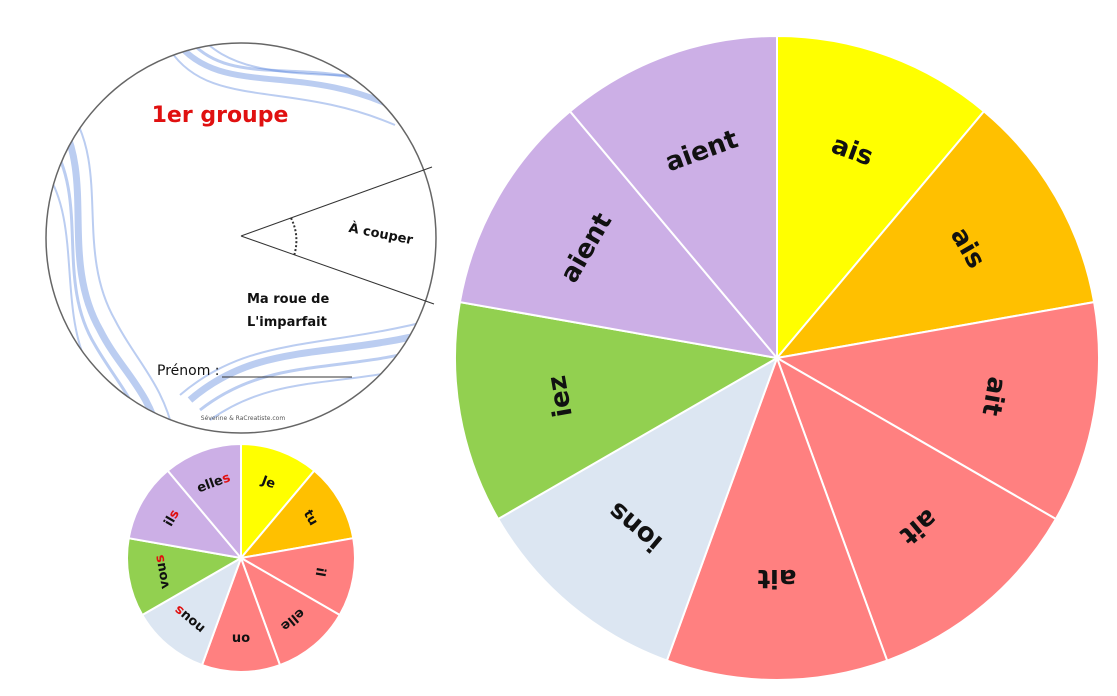 This screenshot has height=696, width=1117. I want to click on pronoun-wheel-slice-label: Je, so click(267, 482).